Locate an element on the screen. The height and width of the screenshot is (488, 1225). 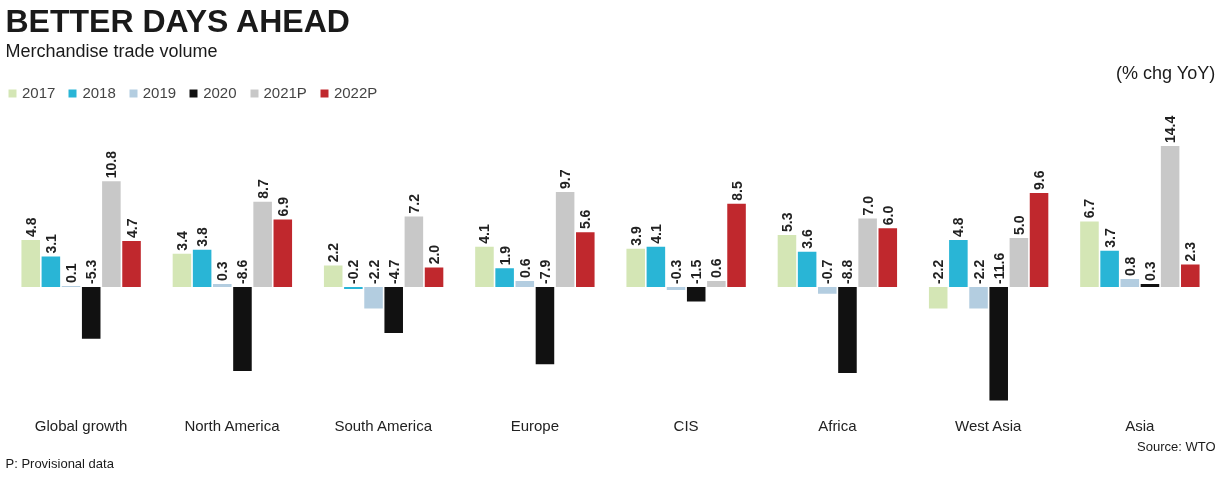
data-label: -11.6 is located at coordinates (998, 268).